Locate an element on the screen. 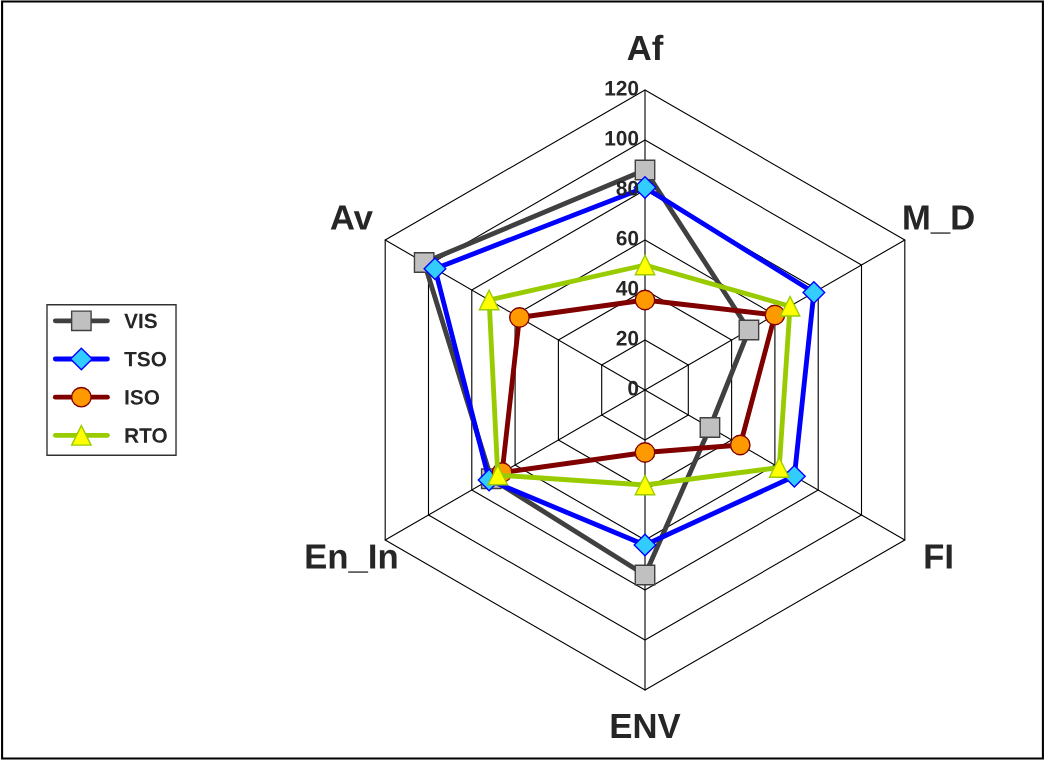 Image resolution: width=1045 pixels, height=760 pixels. spoke-label: ENV is located at coordinates (646, 726).